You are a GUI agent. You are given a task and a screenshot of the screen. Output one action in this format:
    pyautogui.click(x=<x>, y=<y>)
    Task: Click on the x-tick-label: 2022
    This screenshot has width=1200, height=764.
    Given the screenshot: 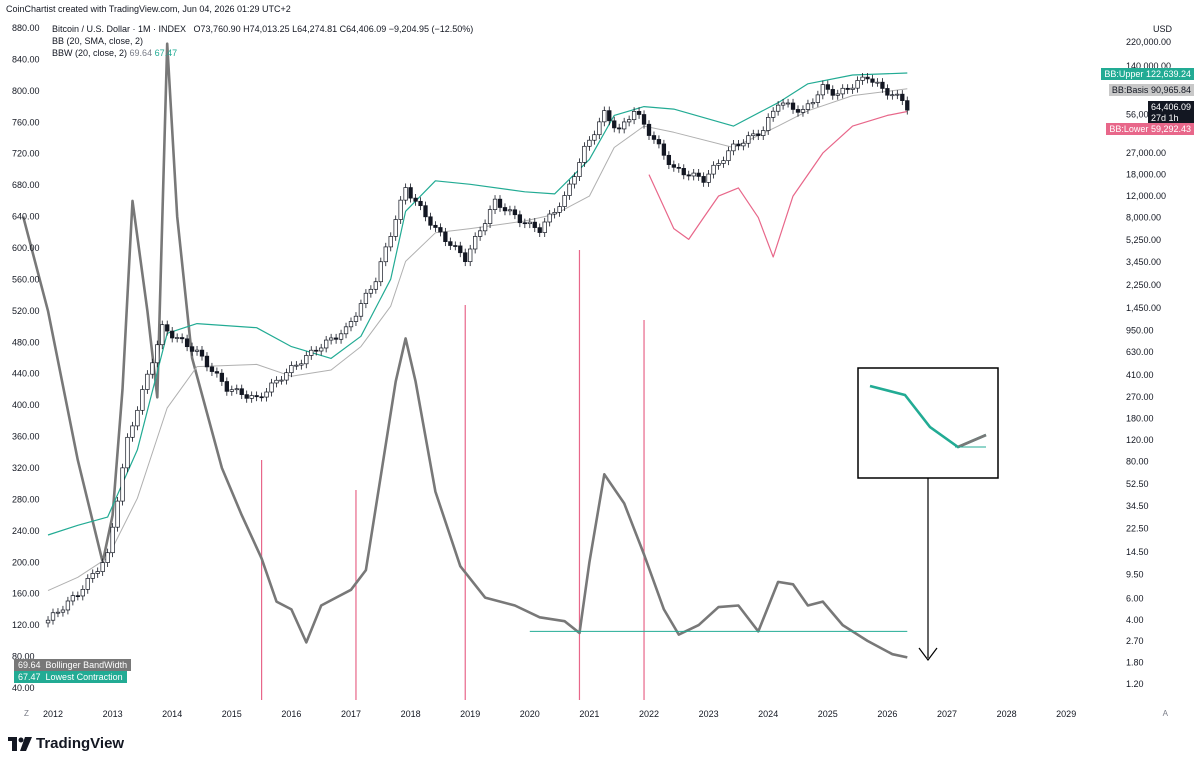 What is the action you would take?
    pyautogui.click(x=649, y=714)
    